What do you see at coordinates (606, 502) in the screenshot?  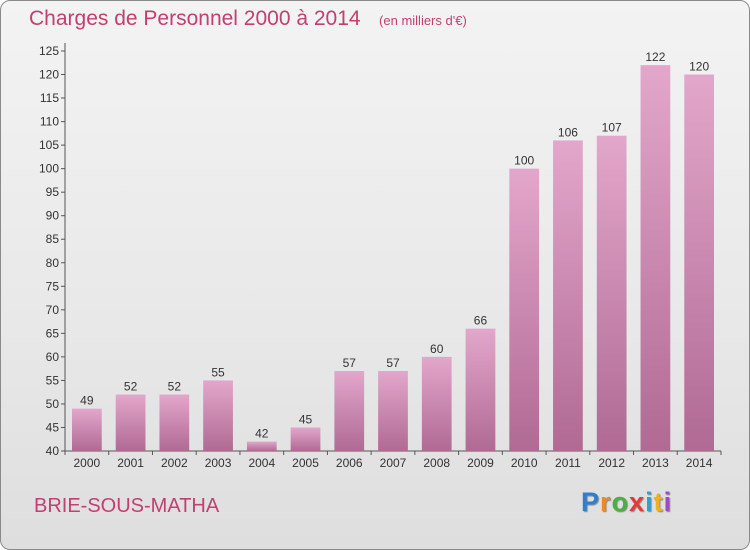 I see `logo-letter: r` at bounding box center [606, 502].